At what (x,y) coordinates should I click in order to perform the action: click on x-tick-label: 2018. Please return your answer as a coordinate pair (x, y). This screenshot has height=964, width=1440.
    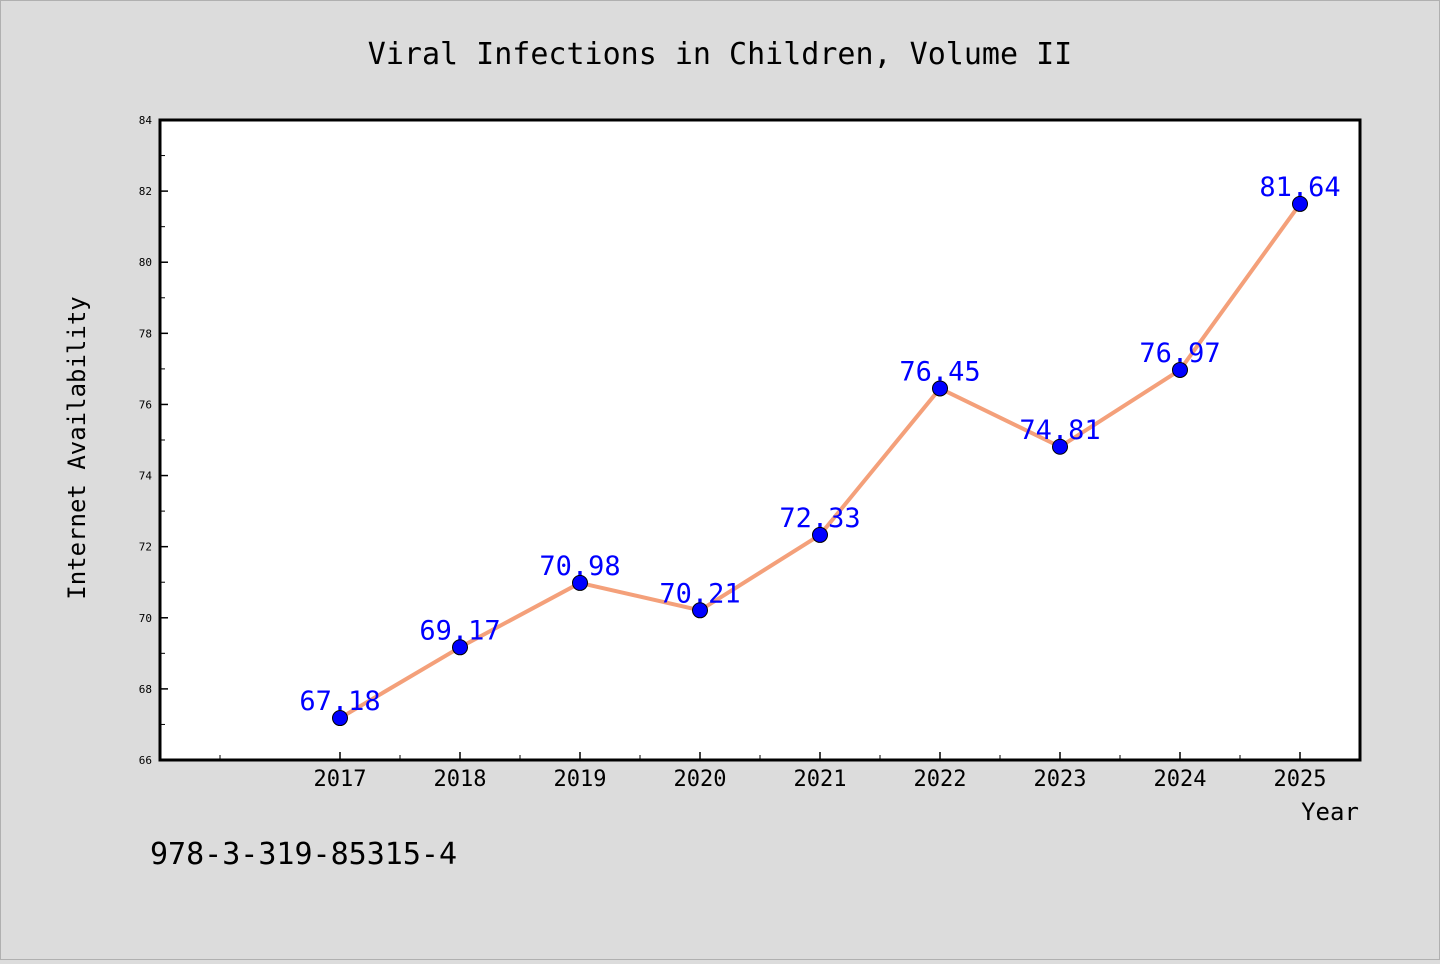
    Looking at the image, I should click on (460, 779).